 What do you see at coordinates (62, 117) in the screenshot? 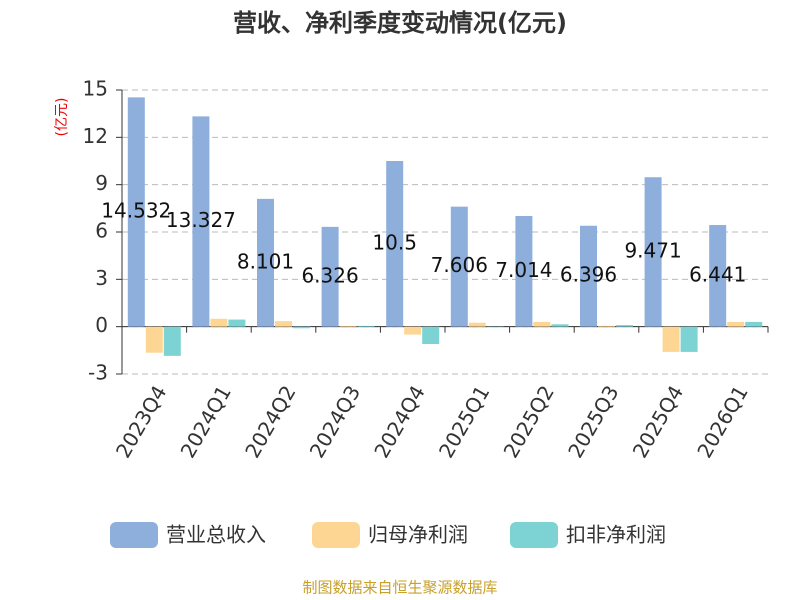
I see `y-axis-label: (亿元)` at bounding box center [62, 117].